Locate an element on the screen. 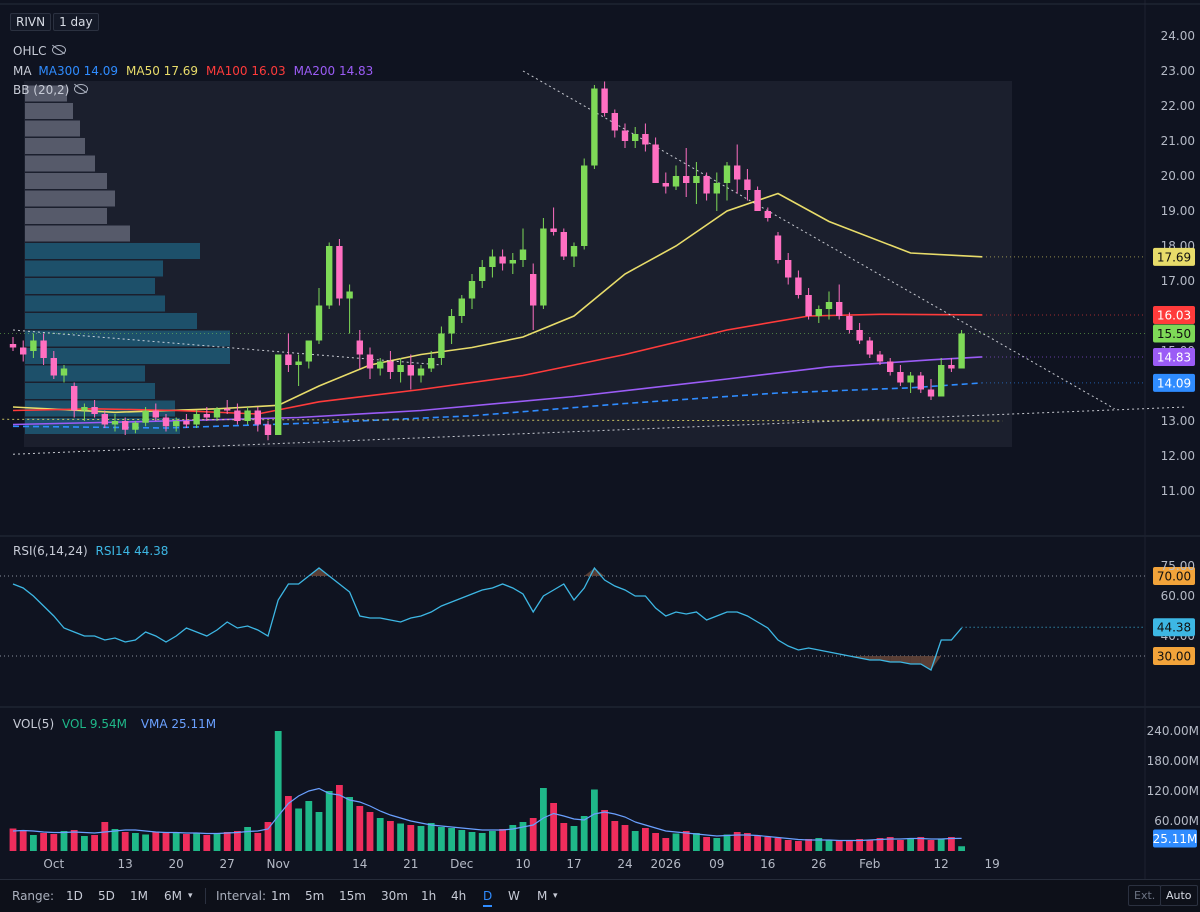 The image size is (1200, 912). interval-30m: 30m is located at coordinates (394, 896).